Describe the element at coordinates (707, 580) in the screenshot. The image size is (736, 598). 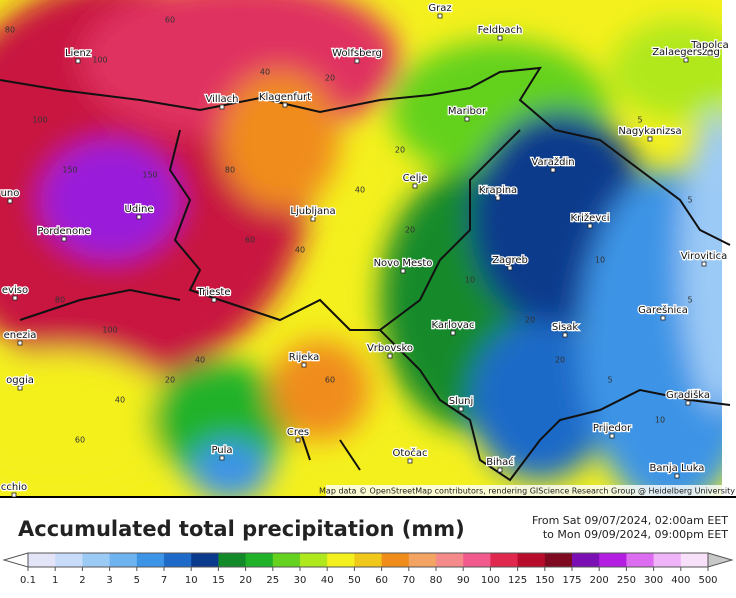
I see `colorbar-label: 500` at that location.